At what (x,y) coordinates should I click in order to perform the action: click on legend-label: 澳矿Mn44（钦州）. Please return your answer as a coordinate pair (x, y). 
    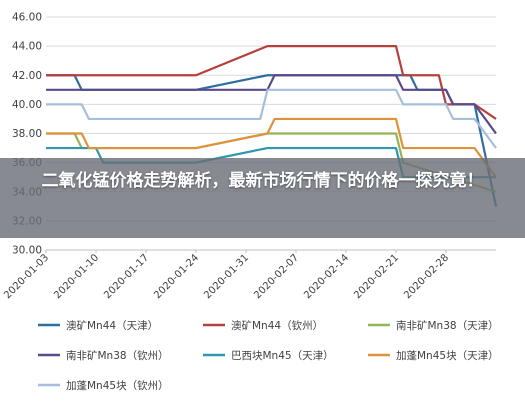
    Looking at the image, I should click on (277, 325).